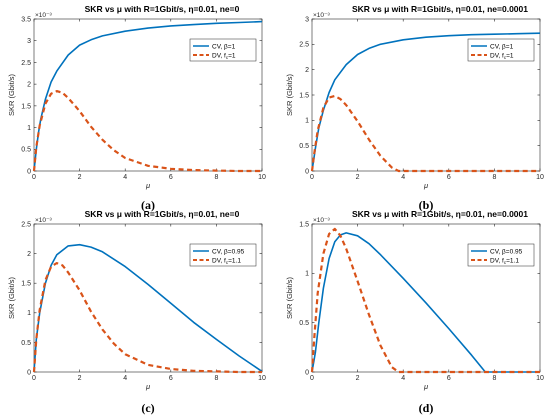 The height and width of the screenshot is (420, 550). I want to click on panel-label: (d), so click(426, 408).